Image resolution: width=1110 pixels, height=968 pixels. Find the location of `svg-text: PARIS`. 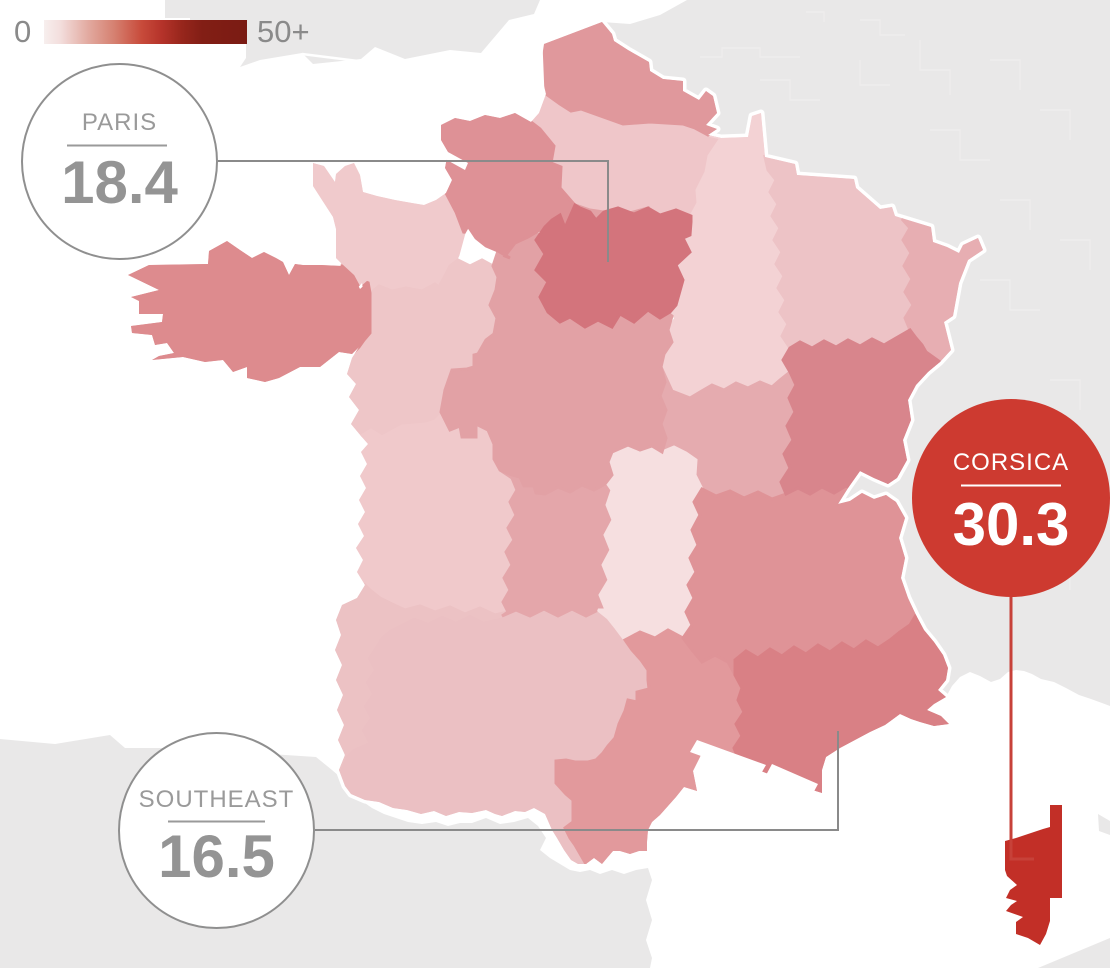

svg-text: PARIS is located at coordinates (119, 122).